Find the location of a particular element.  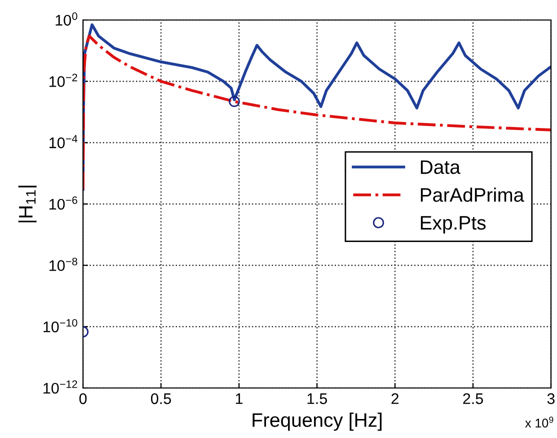

y-axis-title: |H$_{11}$| is located at coordinates (27, 204).